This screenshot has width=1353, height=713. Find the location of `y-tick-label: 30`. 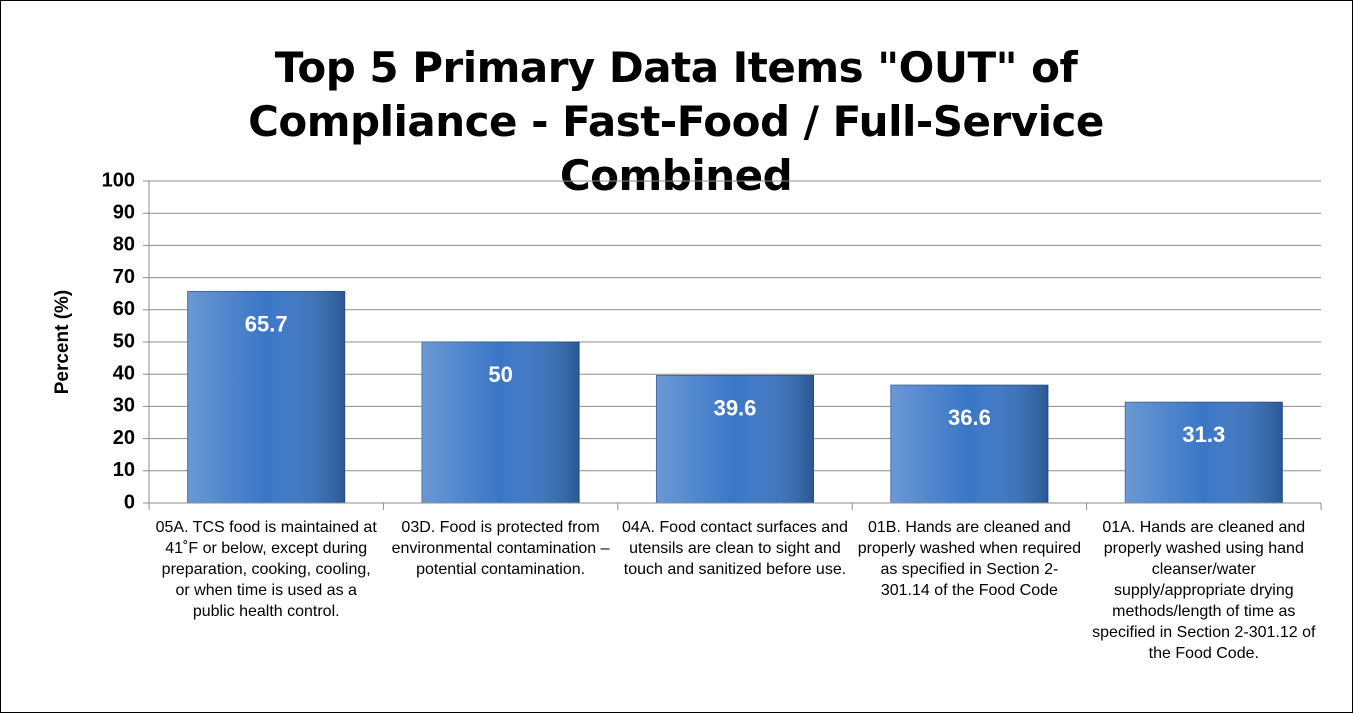

y-tick-label: 30 is located at coordinates (124, 406).